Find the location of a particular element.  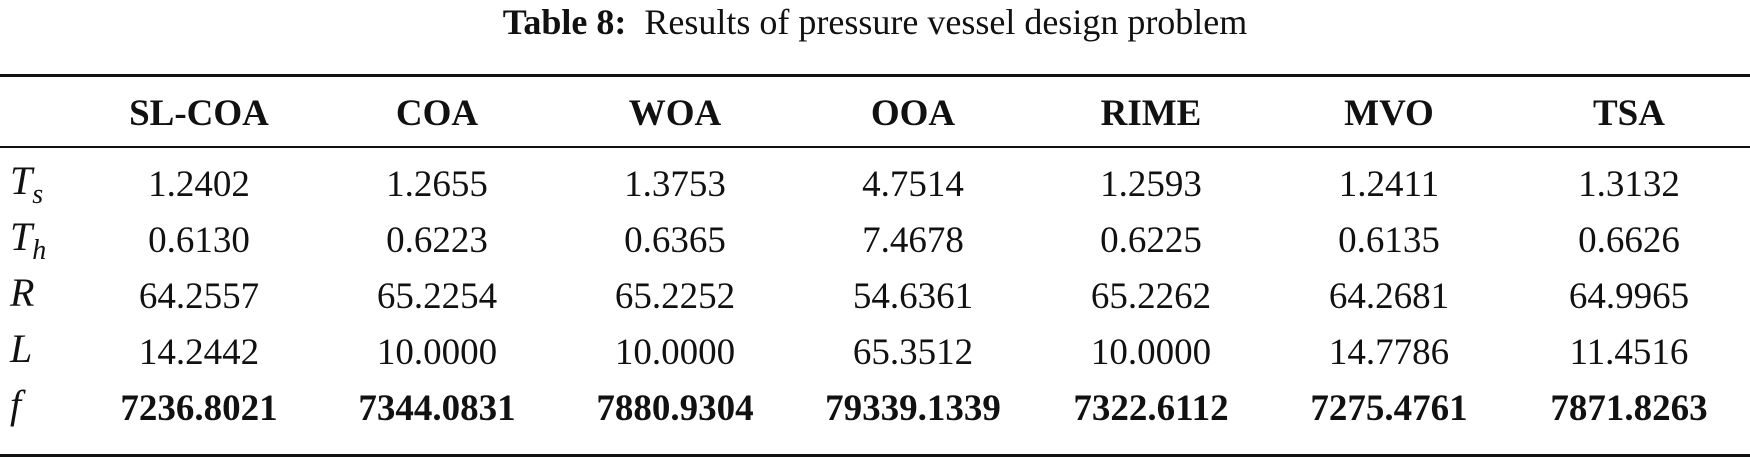

column-header: TSA is located at coordinates (1629, 113).